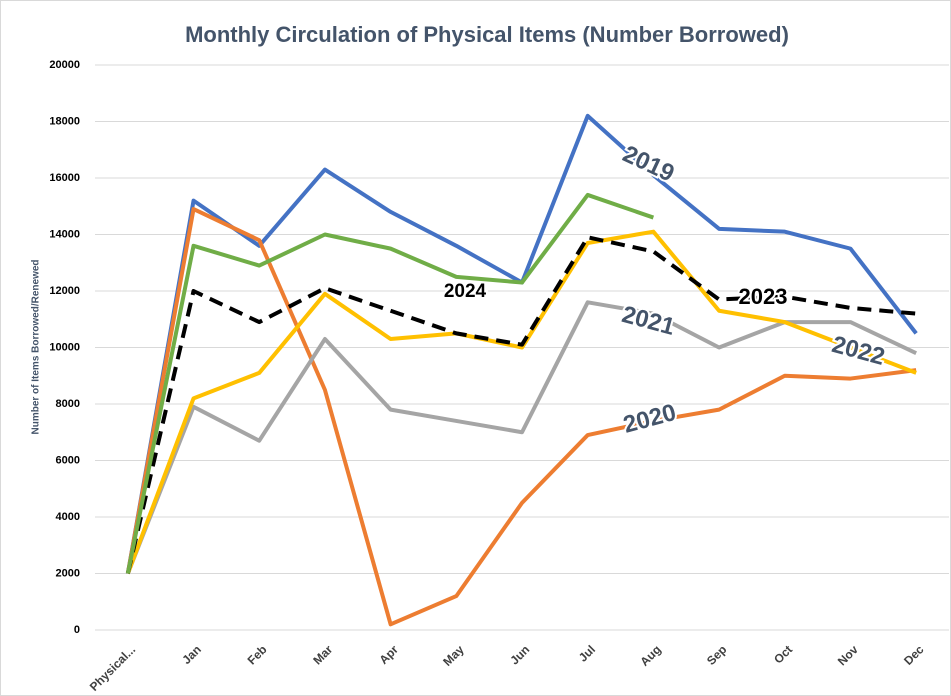  I want to click on series-label: 2023, so click(763, 296).